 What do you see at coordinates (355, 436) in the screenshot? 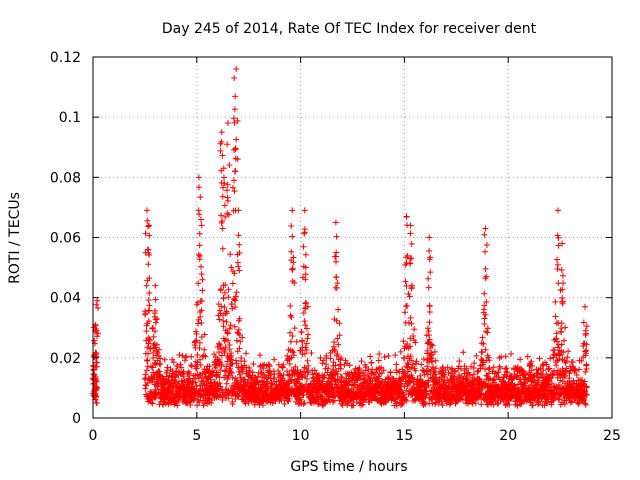
I see `x-tick-labels: 0 5 10 15 20 25` at bounding box center [355, 436].